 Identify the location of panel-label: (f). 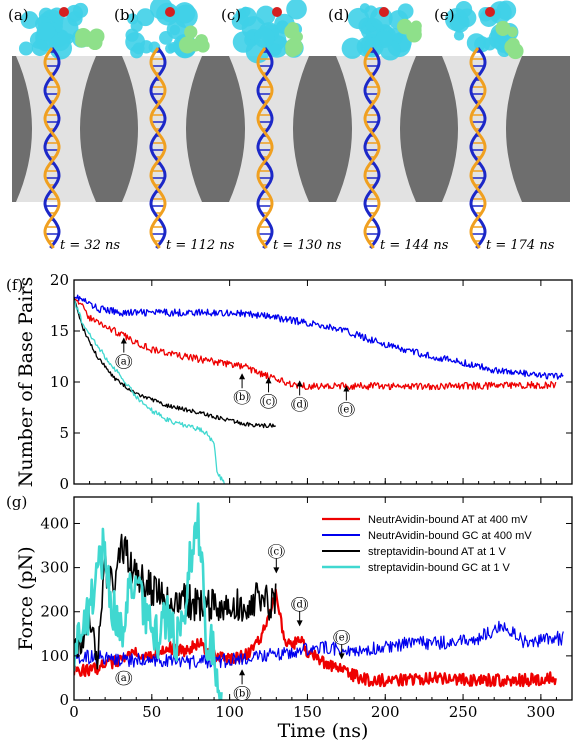
(14, 285).